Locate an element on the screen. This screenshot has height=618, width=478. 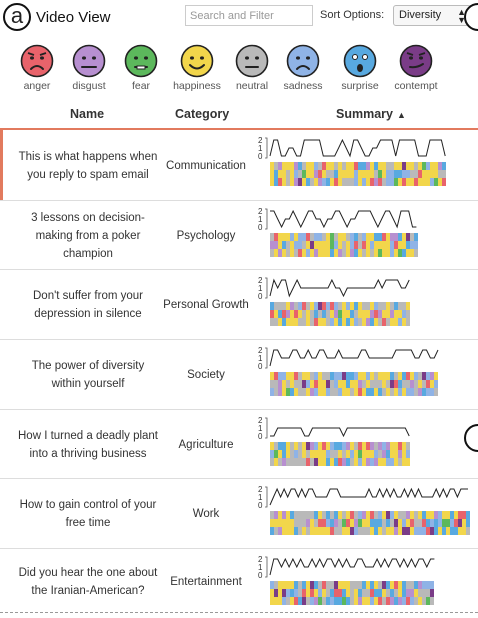
column-header-category: Category is located at coordinates (202, 114).